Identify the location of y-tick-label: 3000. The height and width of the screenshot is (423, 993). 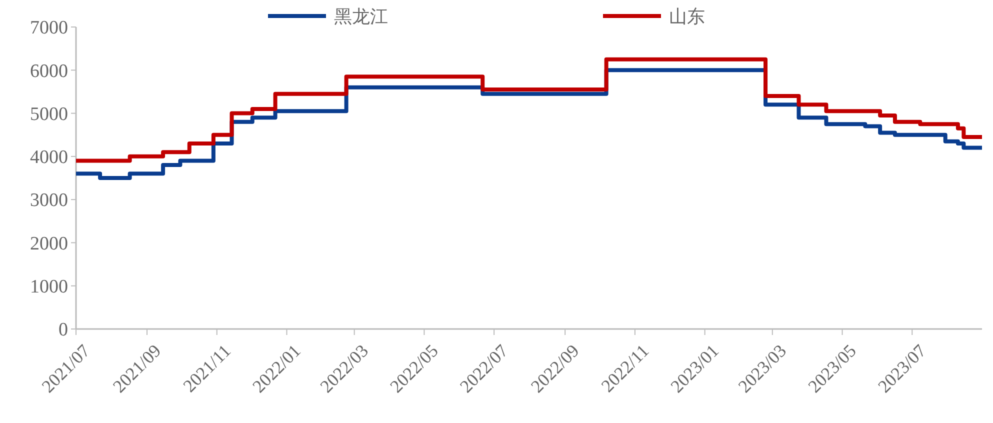
(49, 201).